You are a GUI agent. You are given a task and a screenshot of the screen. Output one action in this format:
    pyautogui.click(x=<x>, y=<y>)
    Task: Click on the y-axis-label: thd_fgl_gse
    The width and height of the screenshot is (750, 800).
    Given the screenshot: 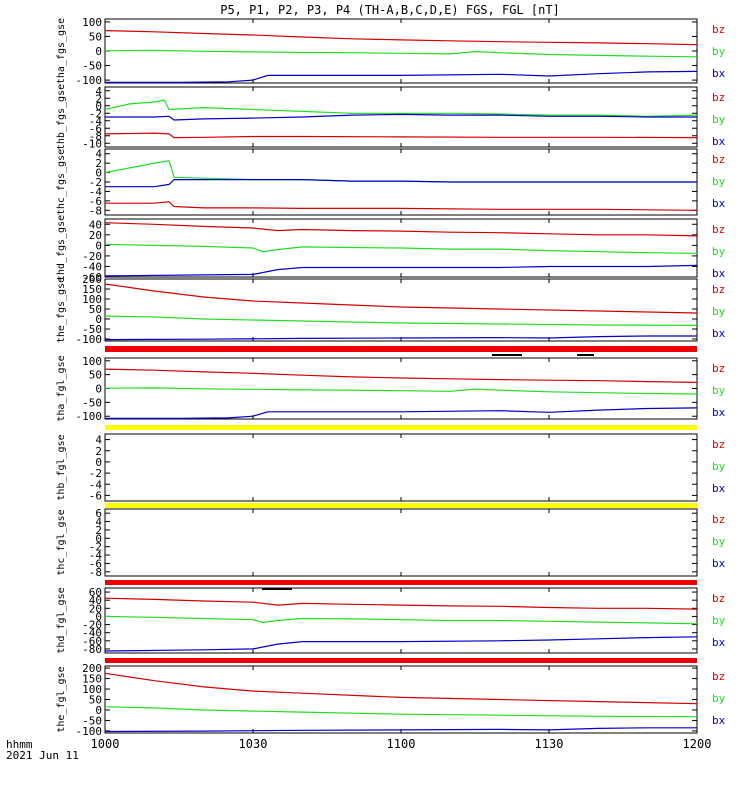 What is the action you would take?
    pyautogui.click(x=61, y=620)
    